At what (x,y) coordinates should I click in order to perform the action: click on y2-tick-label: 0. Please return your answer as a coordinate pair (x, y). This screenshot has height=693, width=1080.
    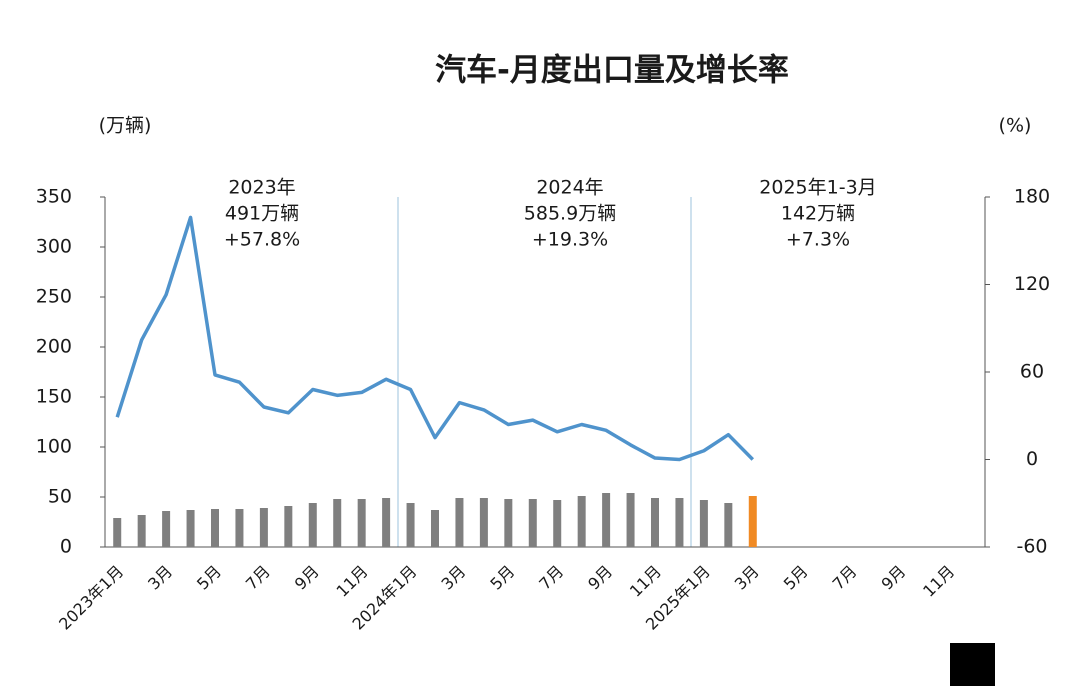
    Looking at the image, I should click on (1032, 459).